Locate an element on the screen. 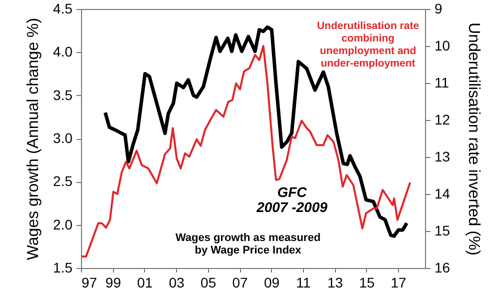 The height and width of the screenshot is (305, 493). y2-tick-label: 10 is located at coordinates (442, 46).